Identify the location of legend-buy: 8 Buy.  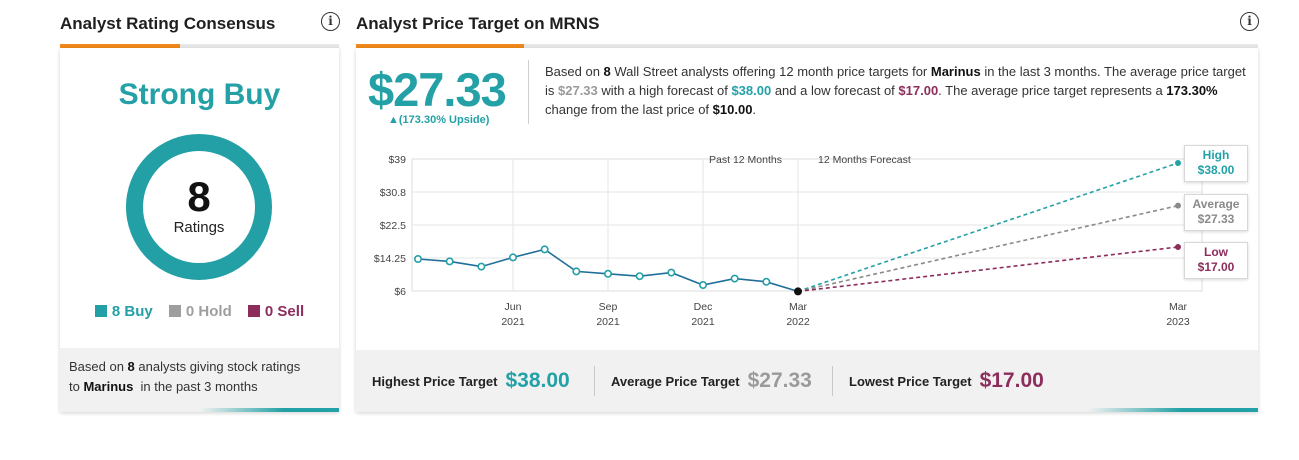
(123, 311).